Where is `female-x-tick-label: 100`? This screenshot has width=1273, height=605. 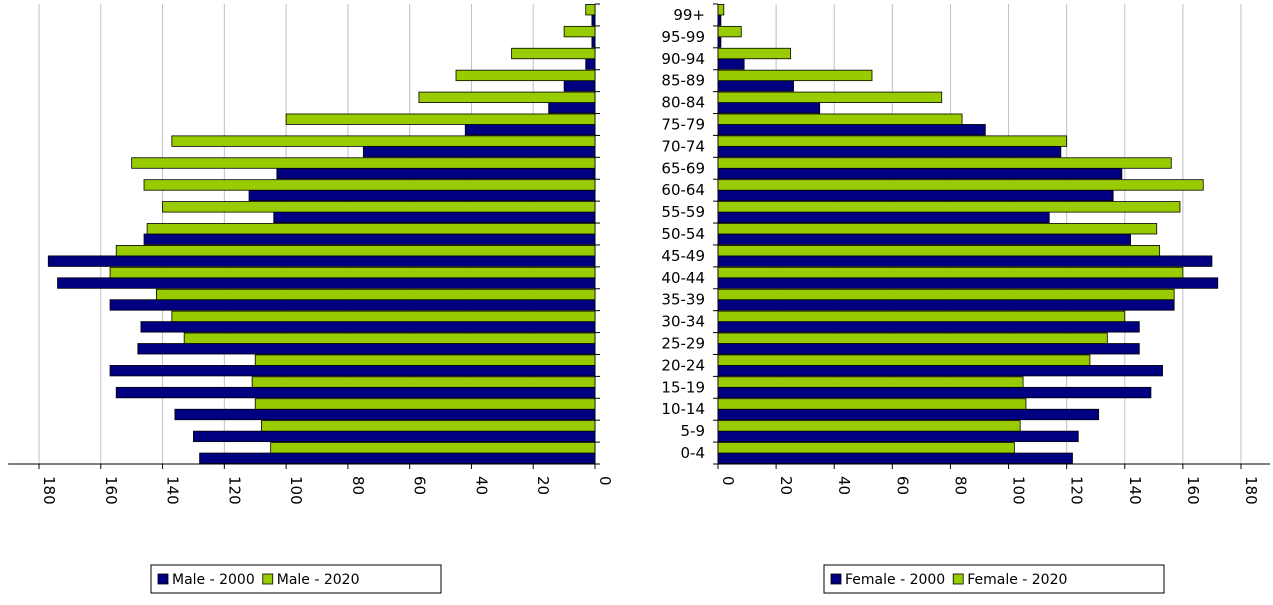
female-x-tick-label: 100 is located at coordinates (1019, 490).